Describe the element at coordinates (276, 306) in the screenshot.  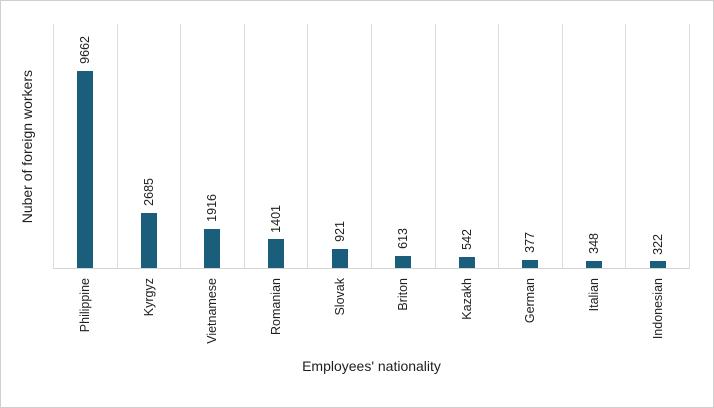
I see `category-label: Romanian` at that location.